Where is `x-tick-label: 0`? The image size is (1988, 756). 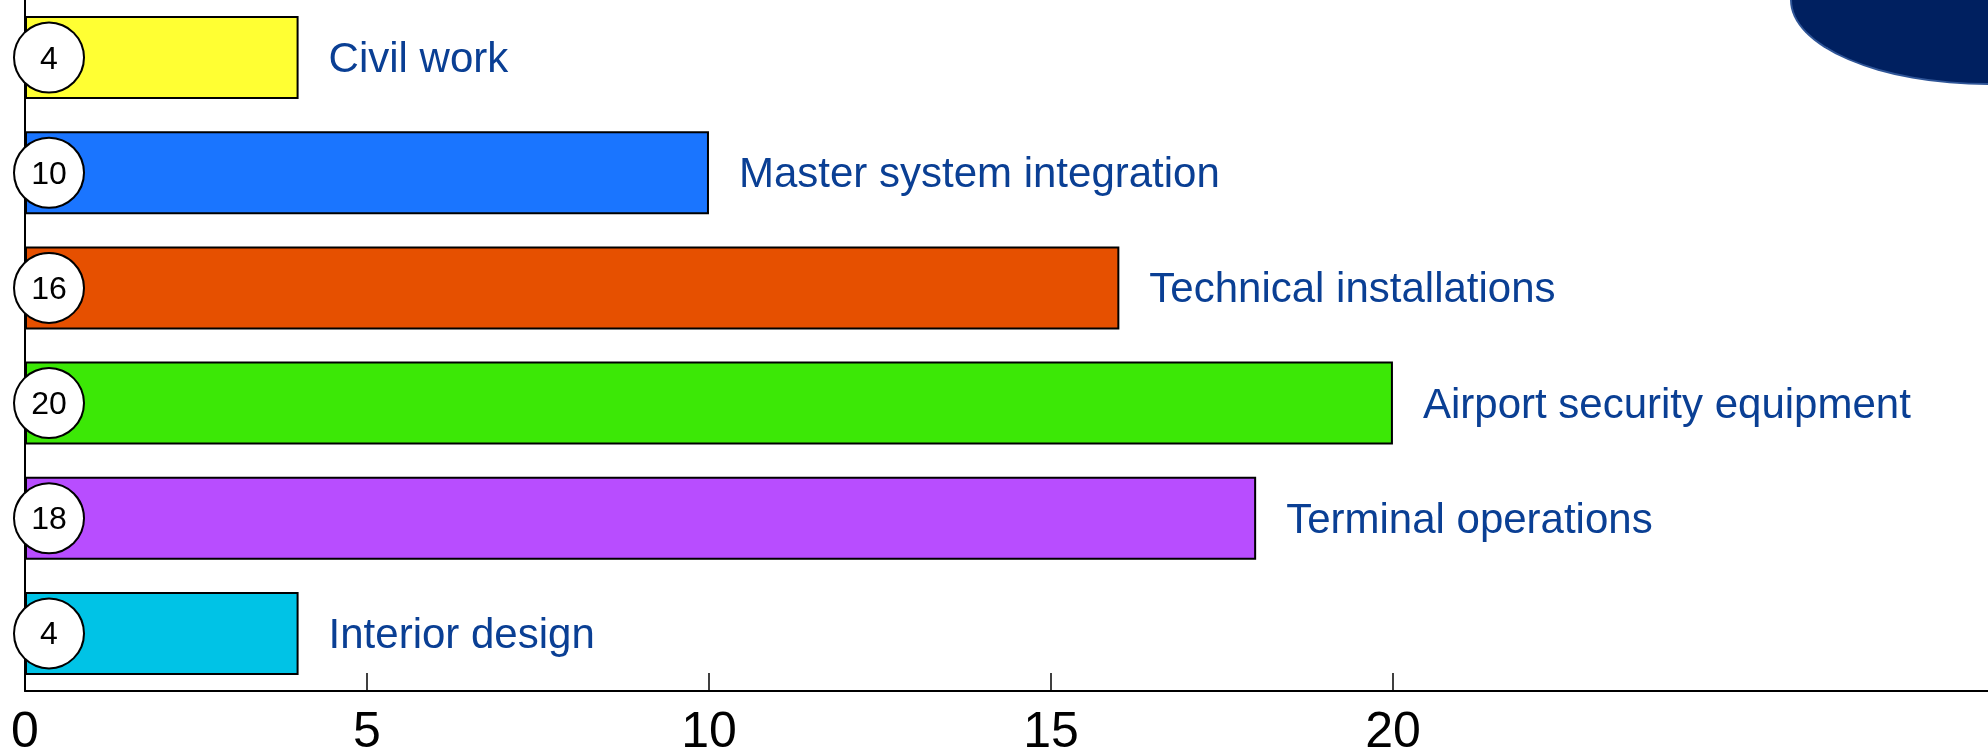
x-tick-label: 0 is located at coordinates (25, 729).